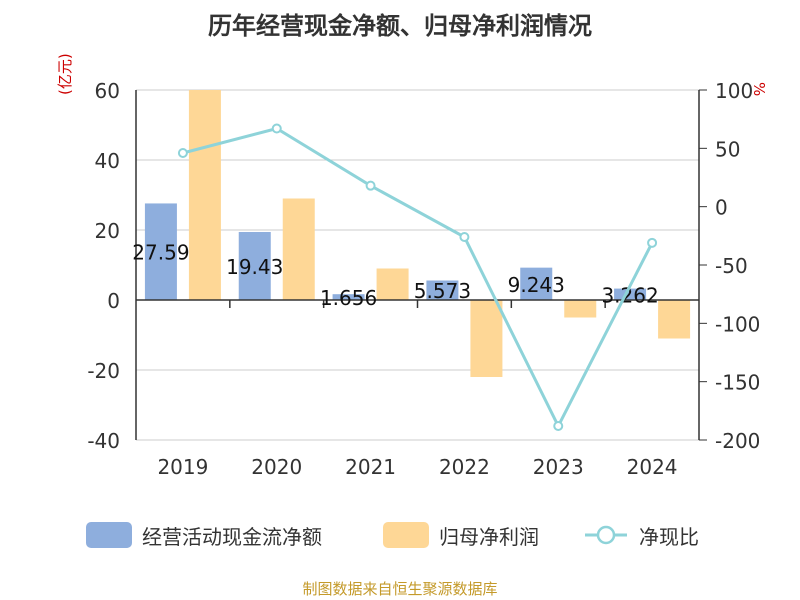 The width and height of the screenshot is (800, 600). I want to click on chart-legend: 经营活动现金流净额 归母净利润 净现比, so click(400, 535).